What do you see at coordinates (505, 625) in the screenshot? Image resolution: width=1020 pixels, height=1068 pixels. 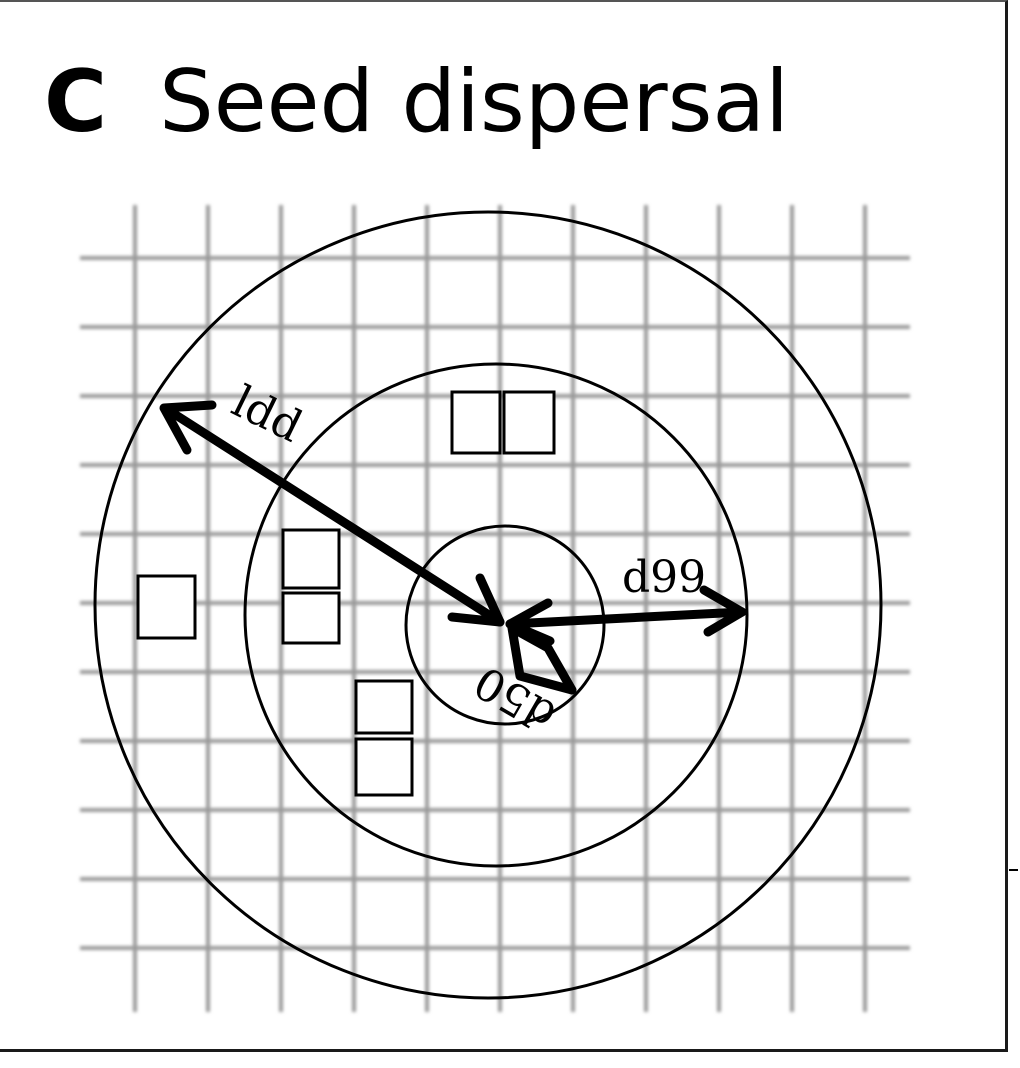 I see `ring-d50` at bounding box center [505, 625].